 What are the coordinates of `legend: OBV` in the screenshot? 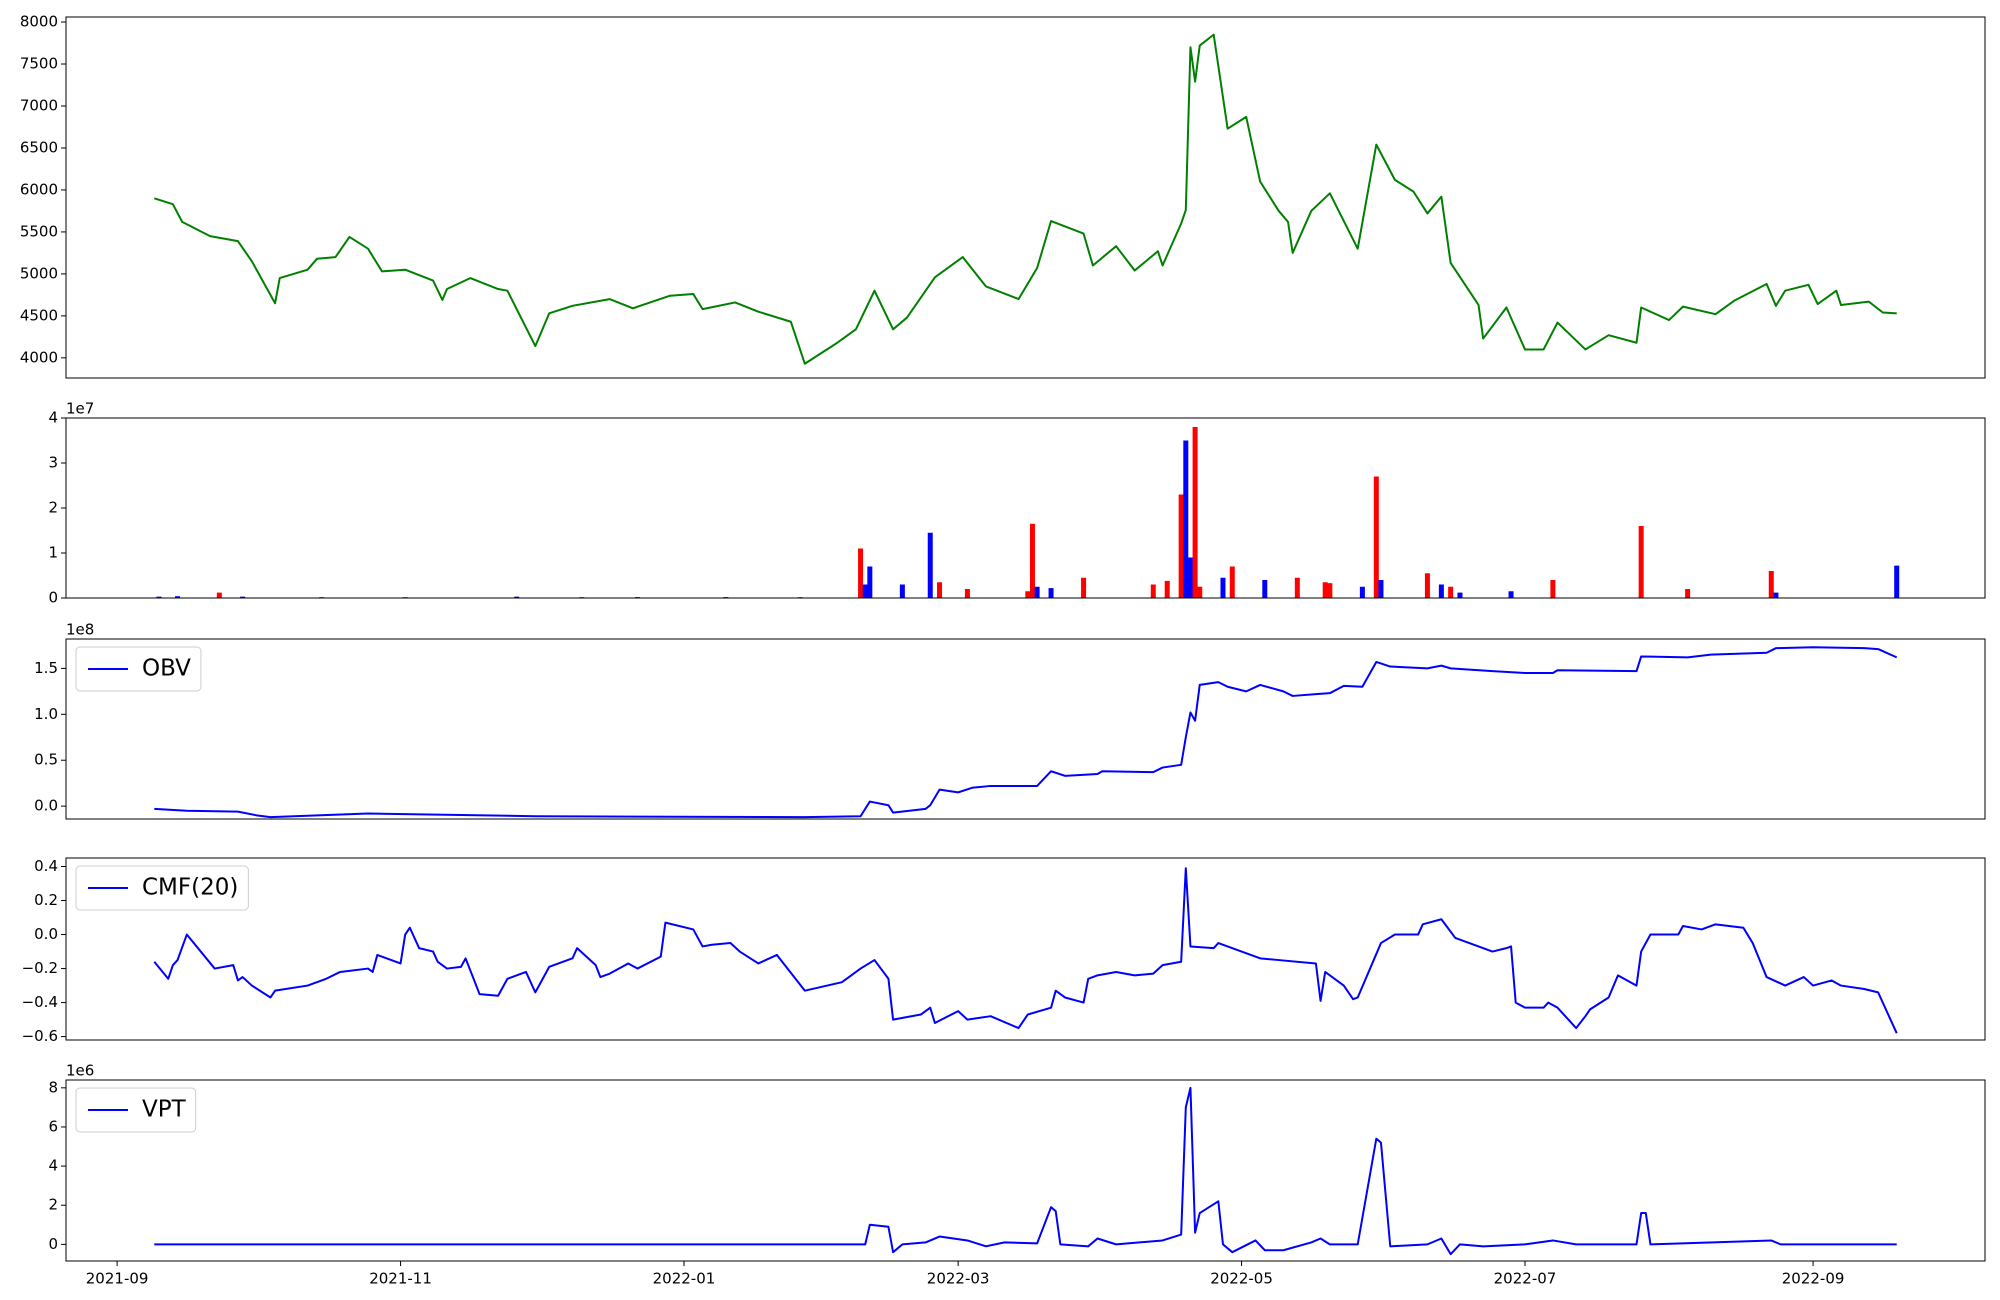 It's located at (138, 669).